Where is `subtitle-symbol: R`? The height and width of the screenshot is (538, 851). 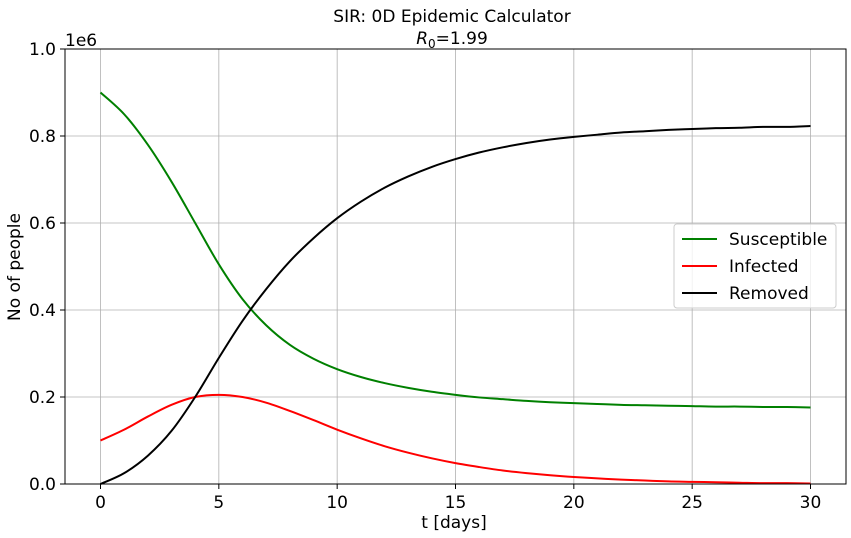
subtitle-symbol: R is located at coordinates (422, 39).